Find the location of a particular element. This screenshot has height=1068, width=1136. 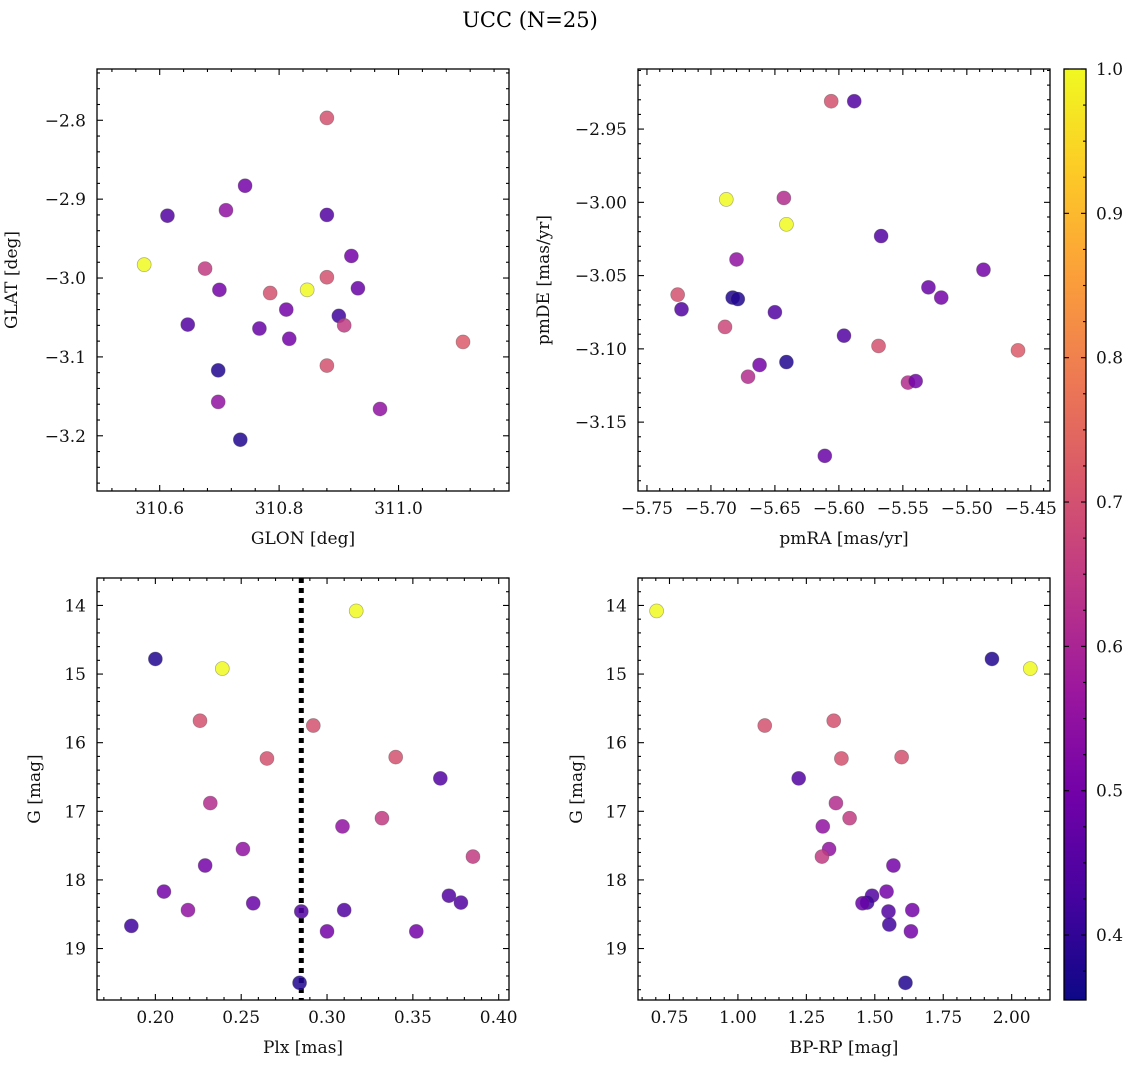

figure-title: UCC (N=25) is located at coordinates (530, 20).